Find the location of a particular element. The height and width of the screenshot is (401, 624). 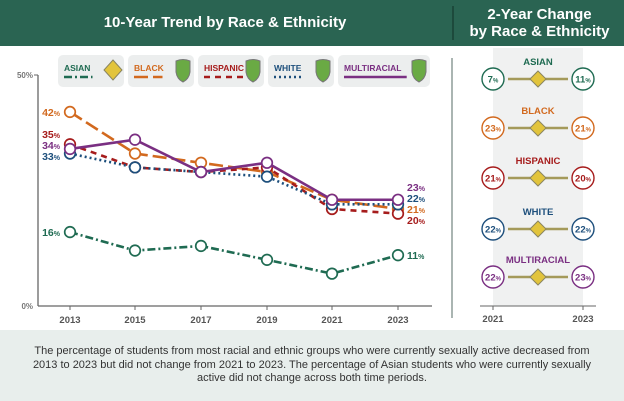

to-value: 20% is located at coordinates (583, 179).